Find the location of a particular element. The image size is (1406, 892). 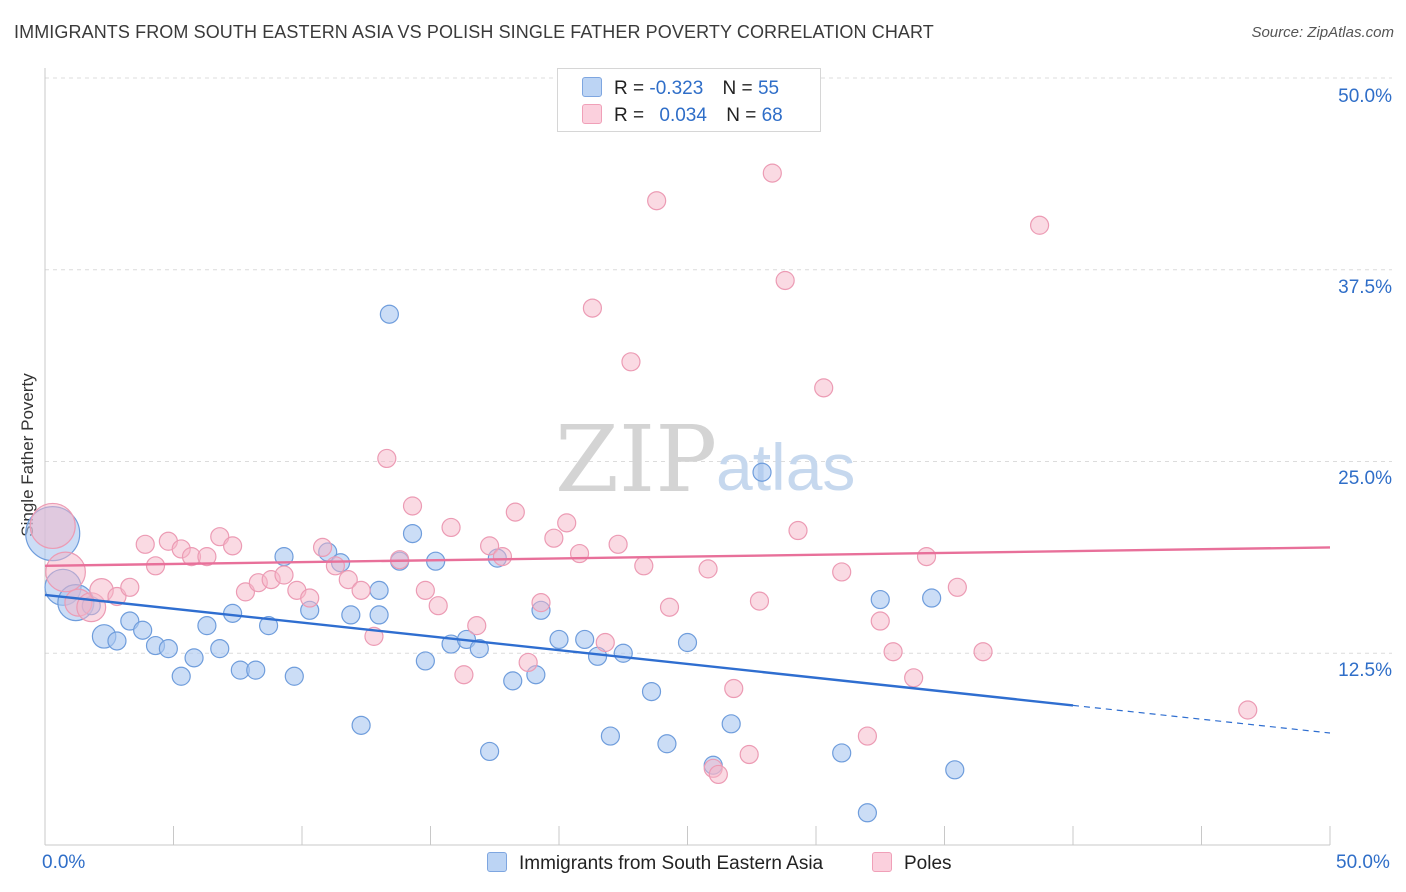

correlation-legend: R = -0.323 N = 55 R = 0.034 N = 68 is located at coordinates (689, 100).